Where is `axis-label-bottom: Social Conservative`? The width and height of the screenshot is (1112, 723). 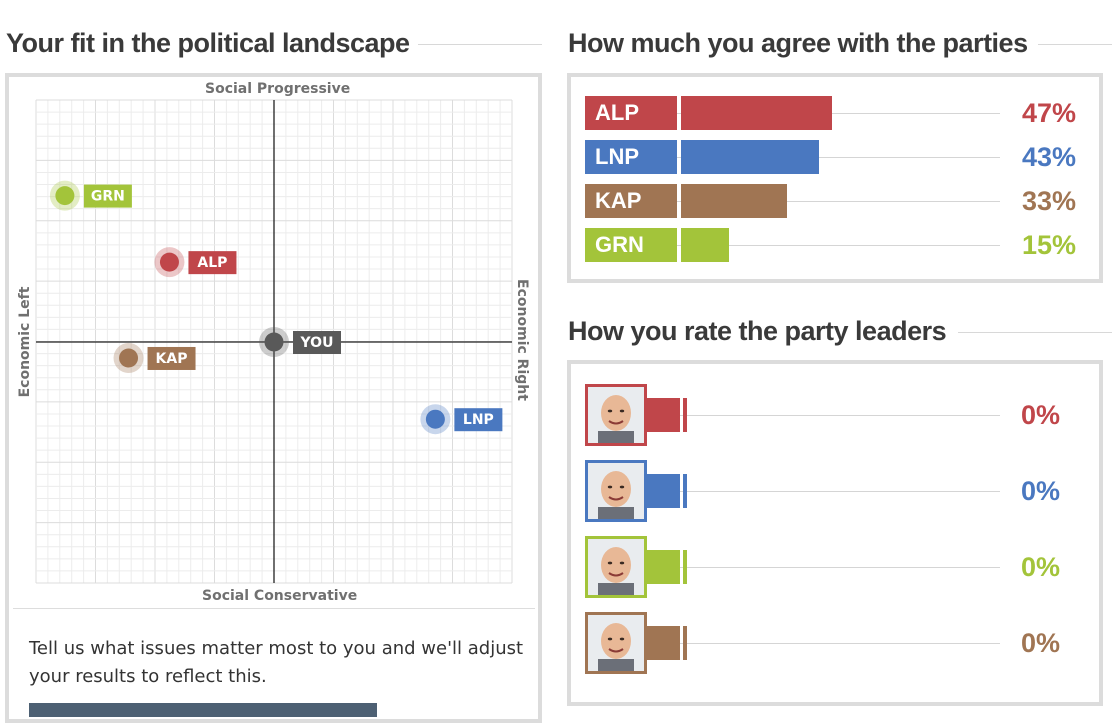 axis-label-bottom: Social Conservative is located at coordinates (280, 596).